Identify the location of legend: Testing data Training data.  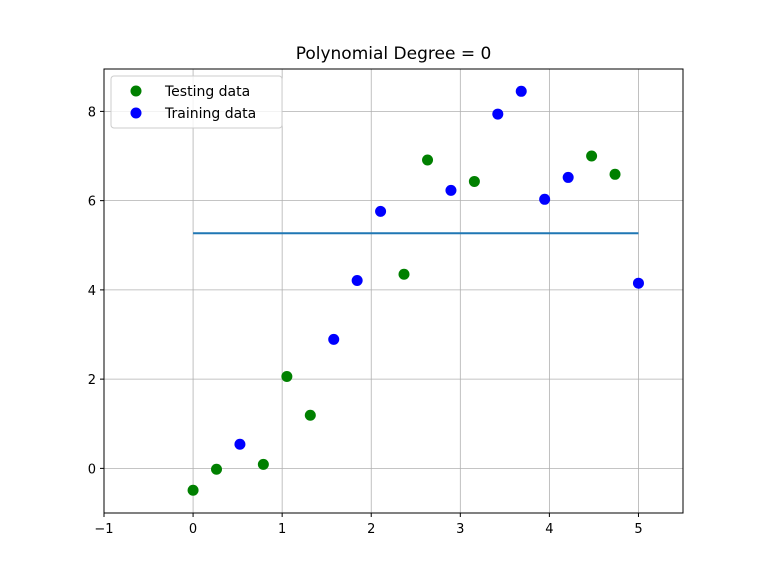
(196, 102).